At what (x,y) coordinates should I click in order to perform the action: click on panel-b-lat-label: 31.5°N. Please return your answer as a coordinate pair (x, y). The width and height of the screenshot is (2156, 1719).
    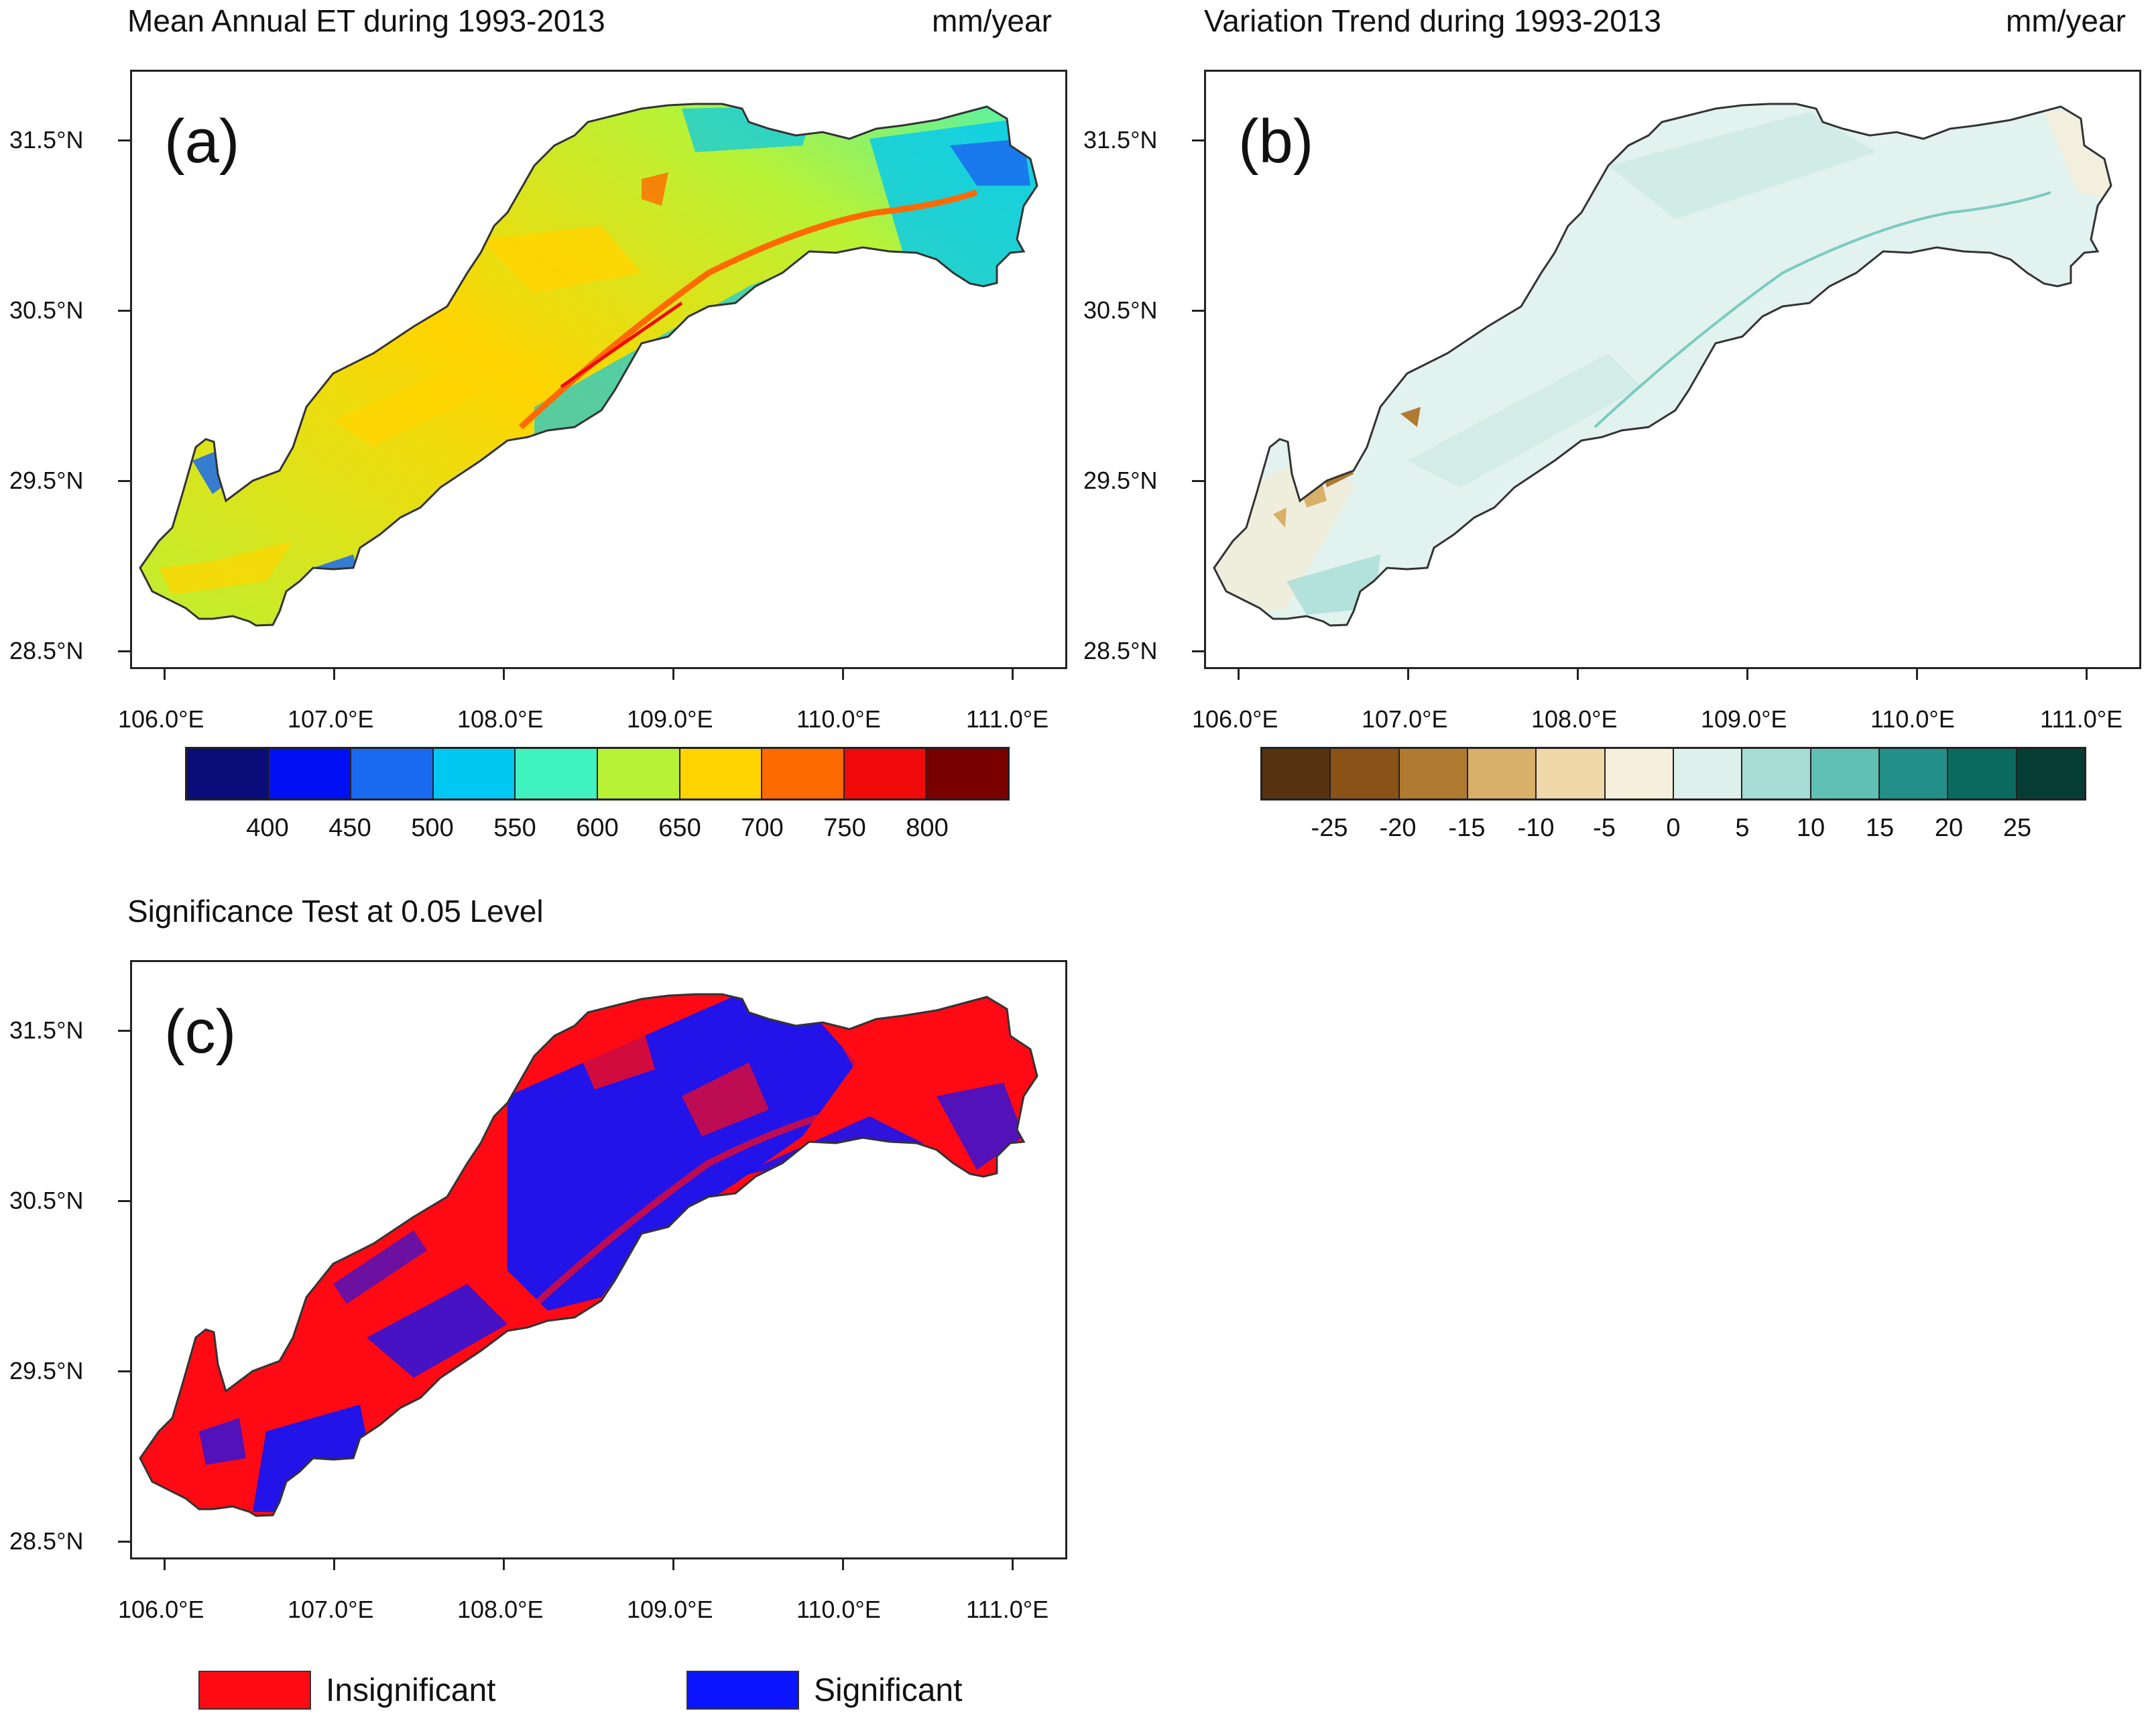
    Looking at the image, I should click on (1120, 140).